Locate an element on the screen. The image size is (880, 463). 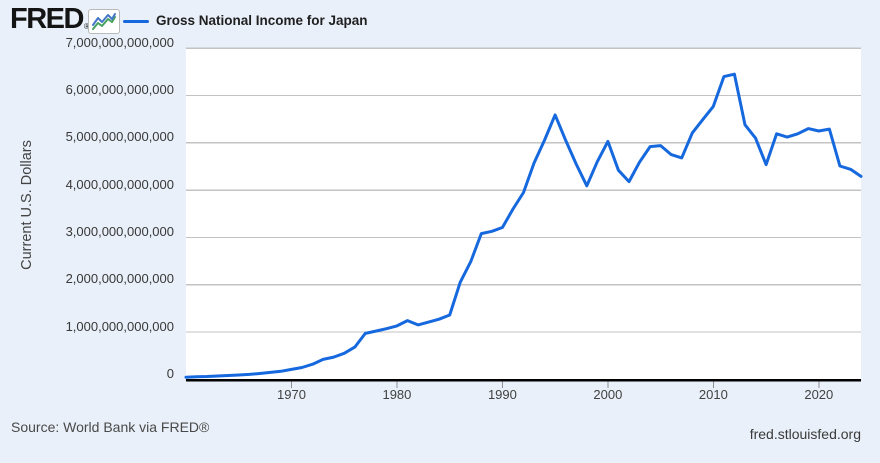
y-tick-label: 6,000,000,000,000 is located at coordinates (119, 89).